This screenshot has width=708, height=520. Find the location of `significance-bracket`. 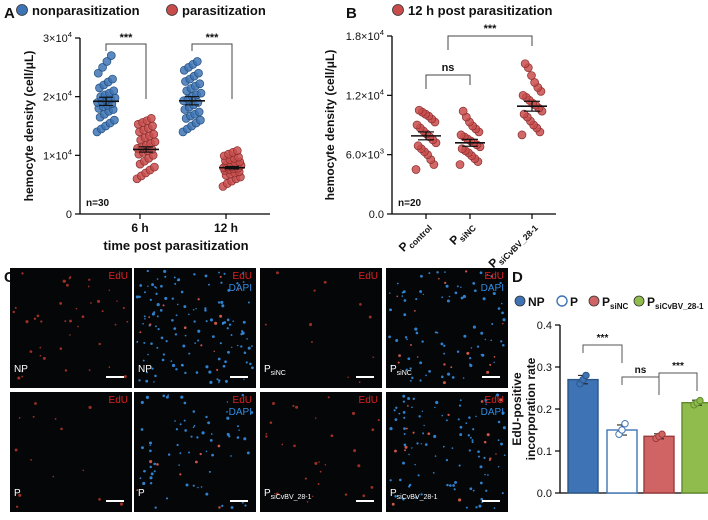

significance-bracket is located at coordinates (640, 385).